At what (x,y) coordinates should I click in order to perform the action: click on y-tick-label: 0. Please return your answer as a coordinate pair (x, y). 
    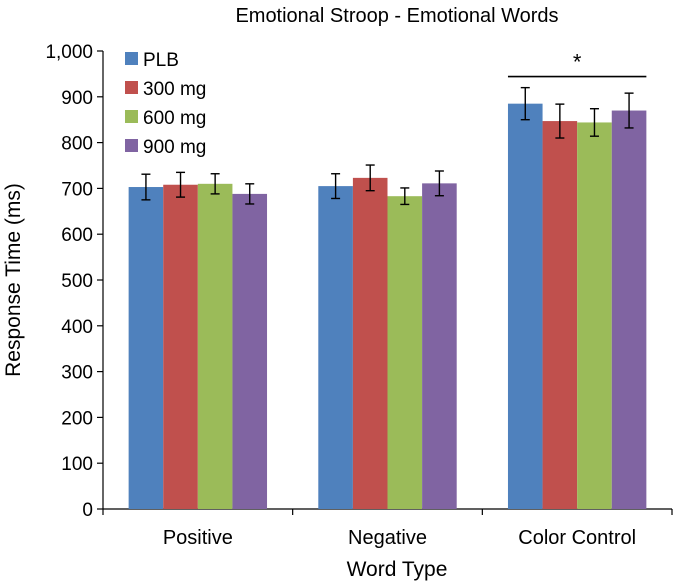
    Looking at the image, I should click on (87, 510).